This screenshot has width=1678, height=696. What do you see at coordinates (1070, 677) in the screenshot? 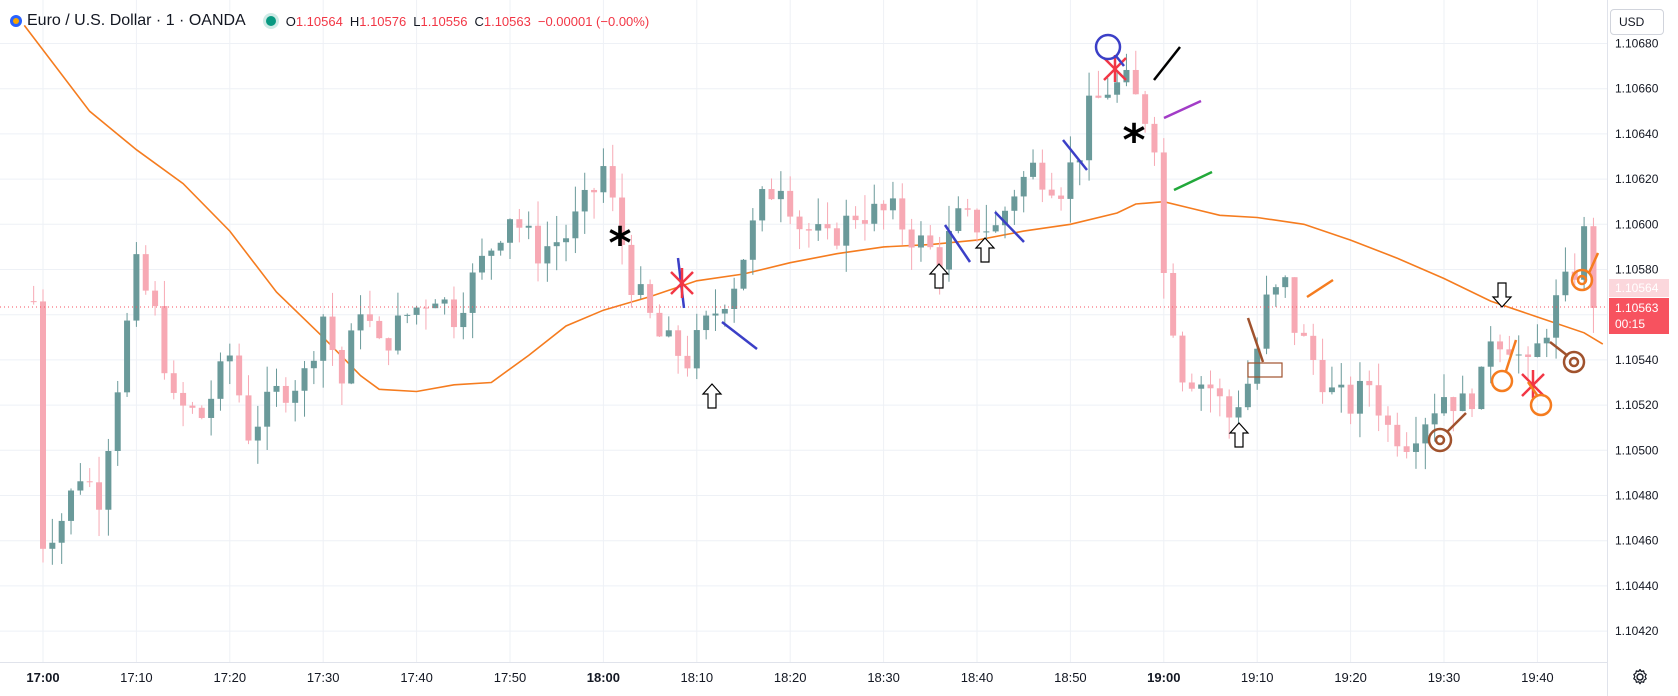
I see `time-tick-label: 18:50` at bounding box center [1070, 677].